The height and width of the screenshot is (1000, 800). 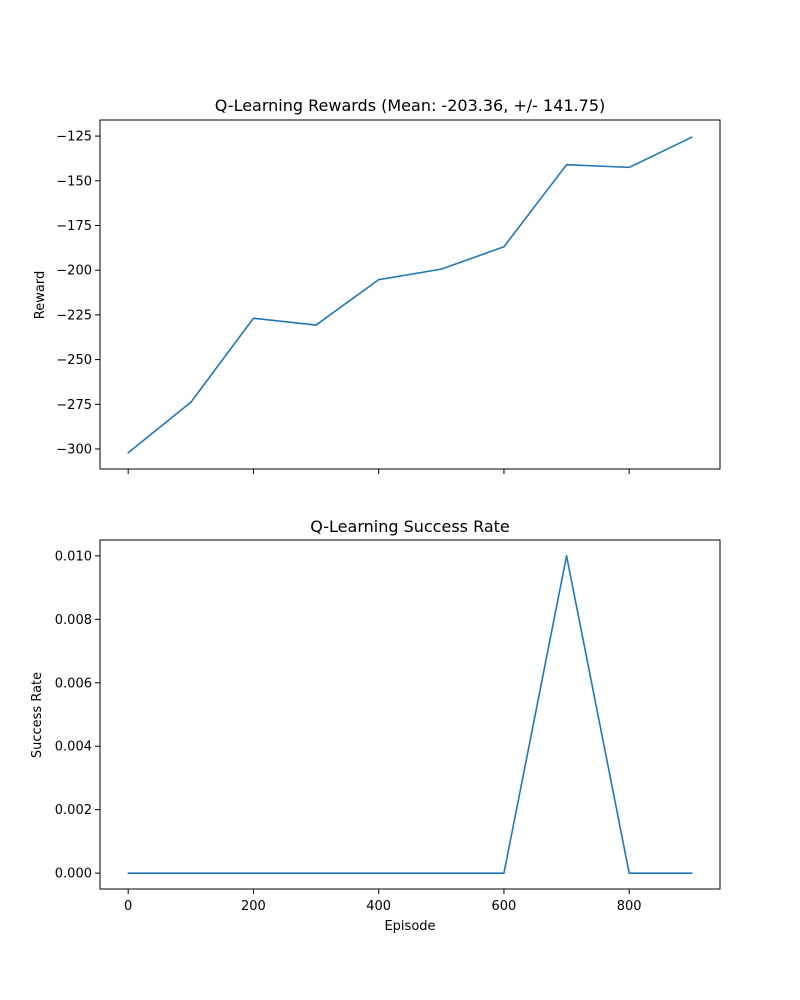 I want to click on success-rate-x-tick-label: 200, so click(x=253, y=906).